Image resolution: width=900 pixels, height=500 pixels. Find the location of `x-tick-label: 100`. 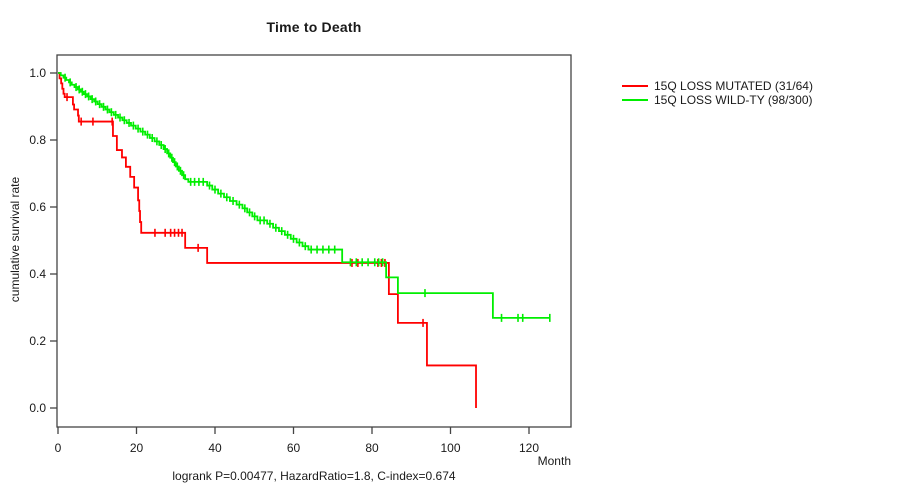

x-tick-label: 100 is located at coordinates (450, 448).